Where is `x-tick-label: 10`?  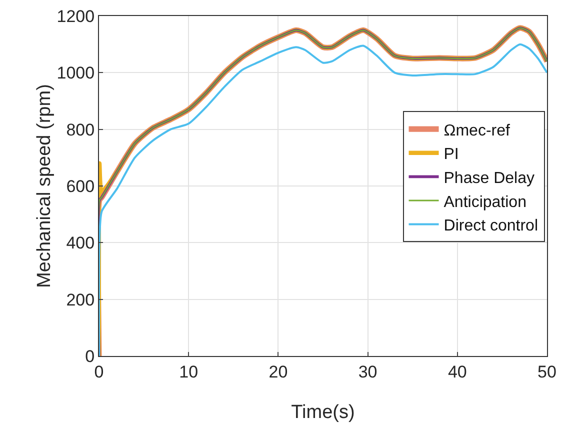 x-tick-label: 10 is located at coordinates (188, 372).